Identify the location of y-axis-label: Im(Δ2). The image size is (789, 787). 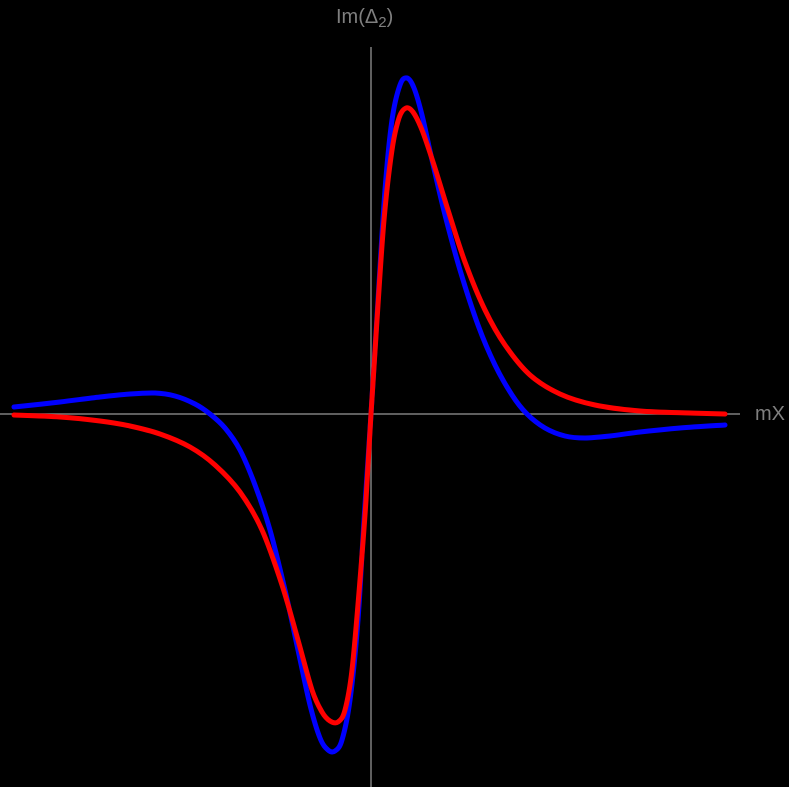
(365, 18).